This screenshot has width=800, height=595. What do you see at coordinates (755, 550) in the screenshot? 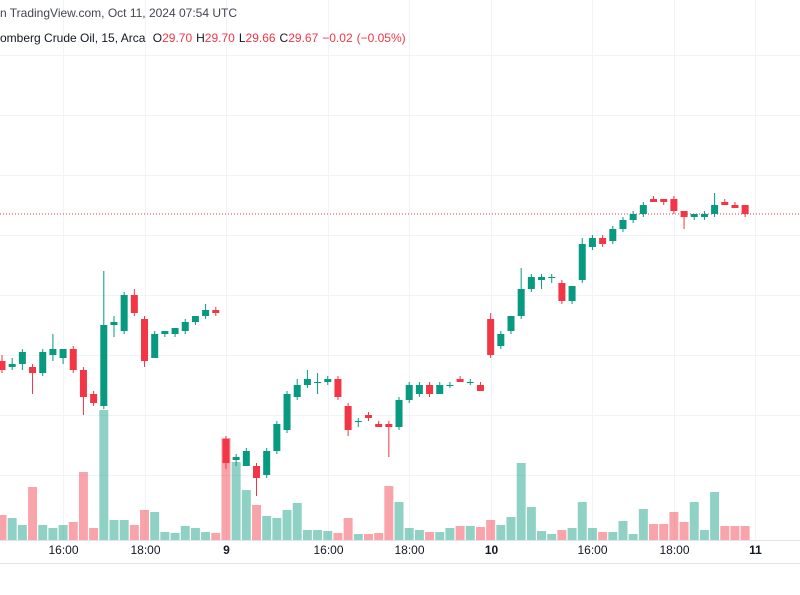
I see `x-tick-label: 11` at bounding box center [755, 550].